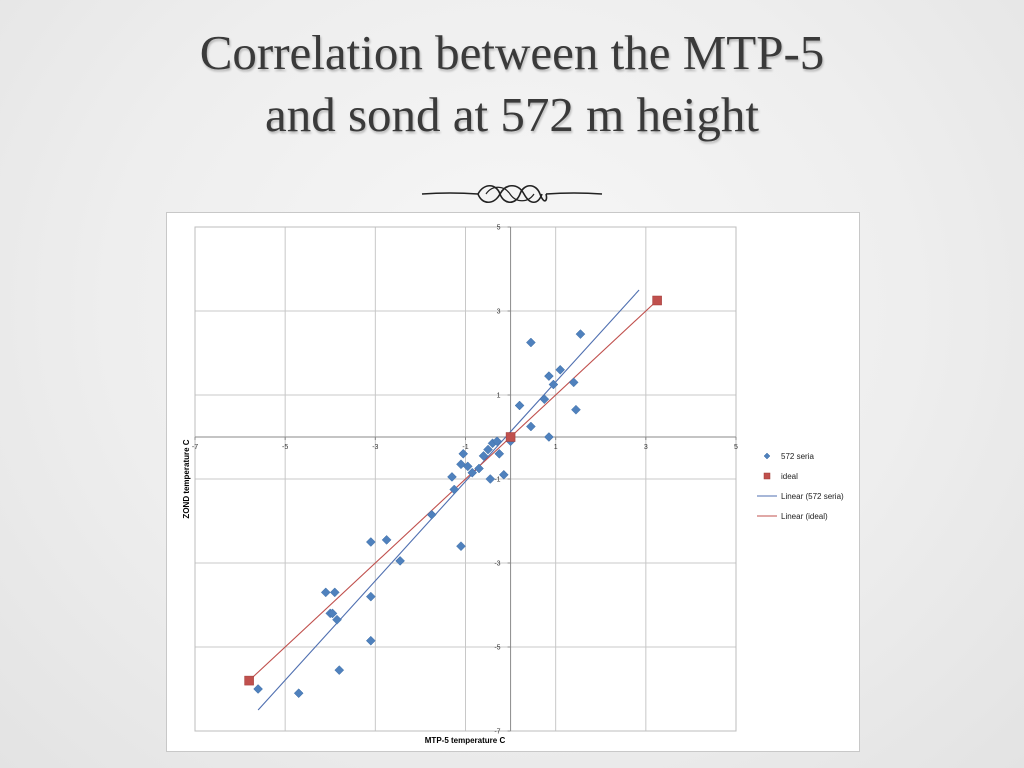  What do you see at coordinates (375, 447) in the screenshot?
I see `x-tick-label: -3` at bounding box center [375, 447].